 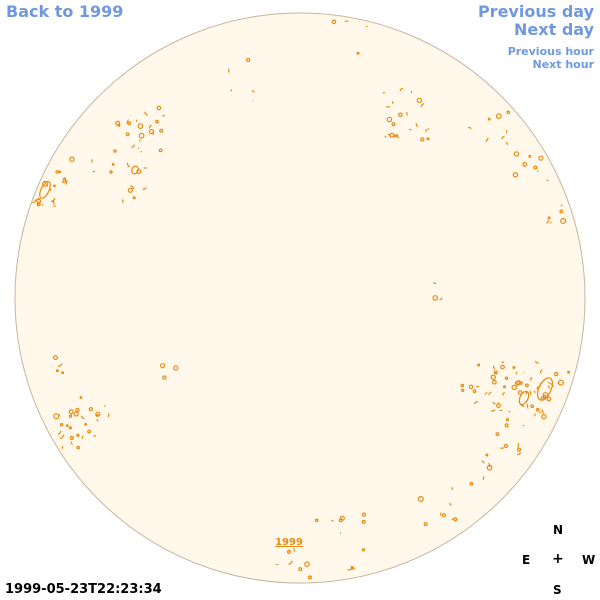 I want to click on observation-timestamp: 1999-05-23T22:23:34, so click(x=83, y=589).